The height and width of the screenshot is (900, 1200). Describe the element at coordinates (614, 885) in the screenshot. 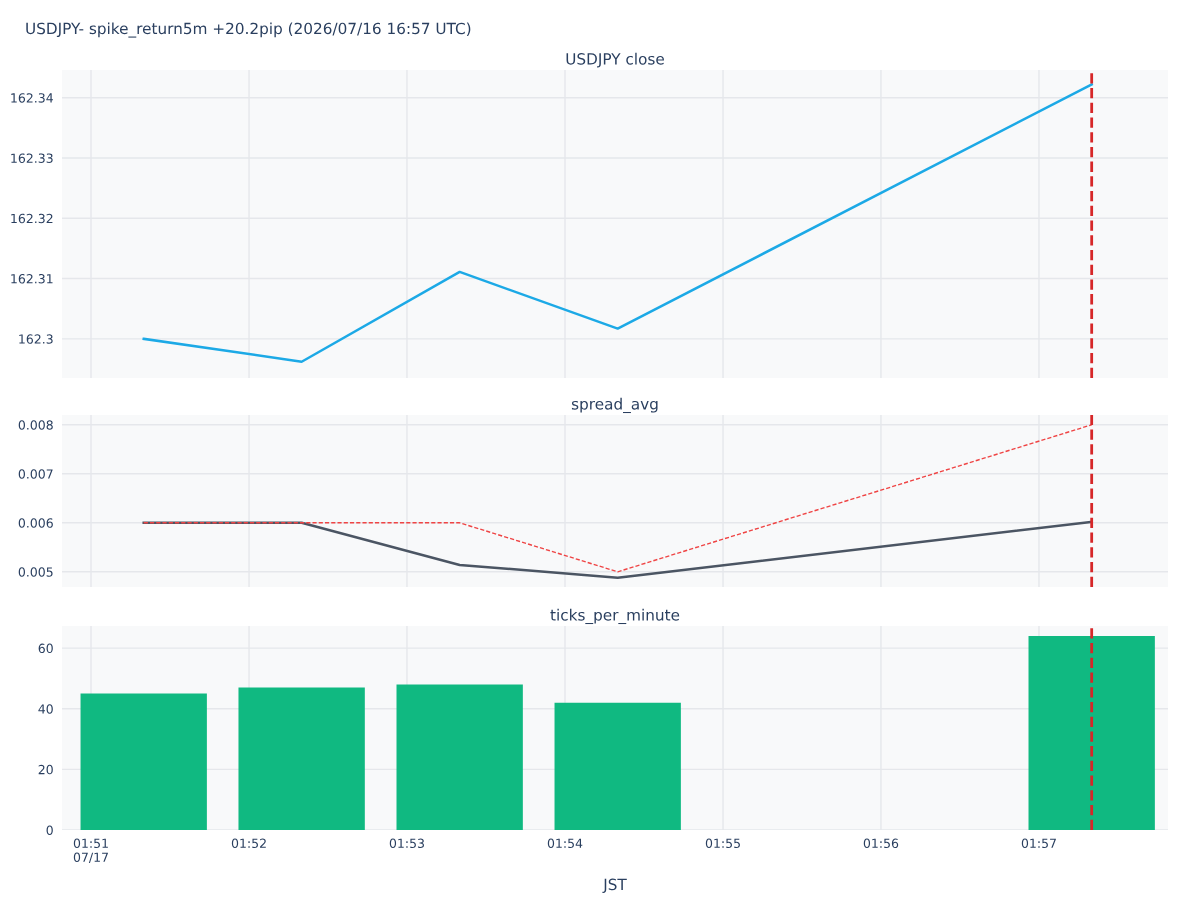

I see `x-axis-title: JST` at that location.